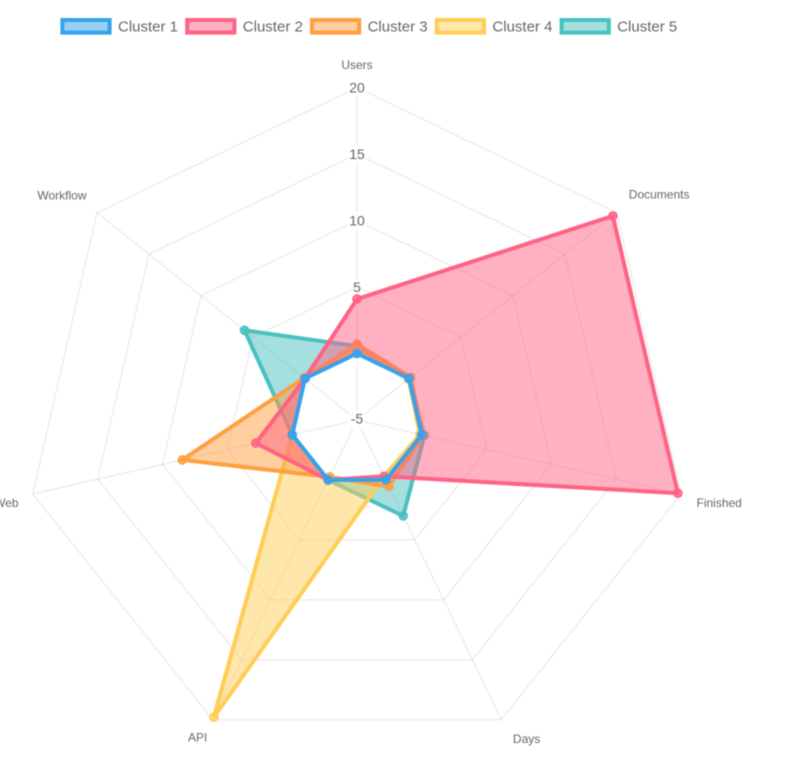  Describe the element at coordinates (148, 27) in the screenshot. I see `svg-text: Cluster 1` at that location.